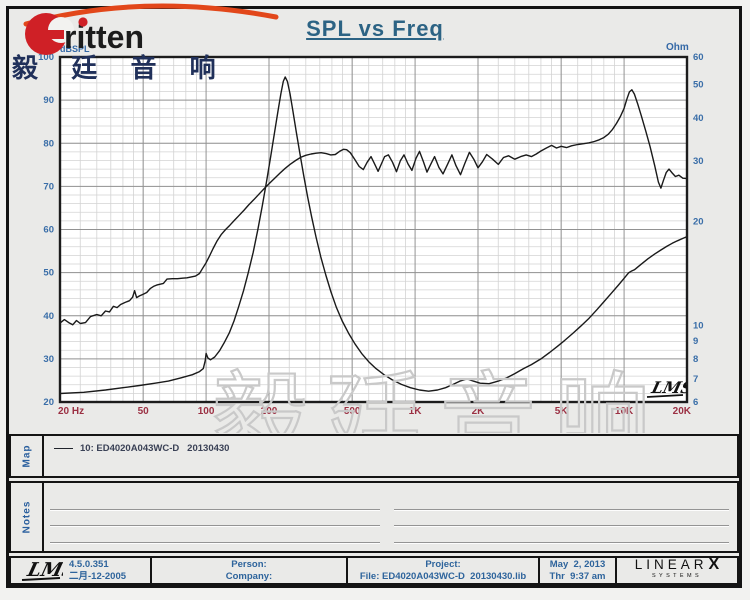 The height and width of the screenshot is (600, 750). I want to click on svg-text: 20K, so click(682, 411).